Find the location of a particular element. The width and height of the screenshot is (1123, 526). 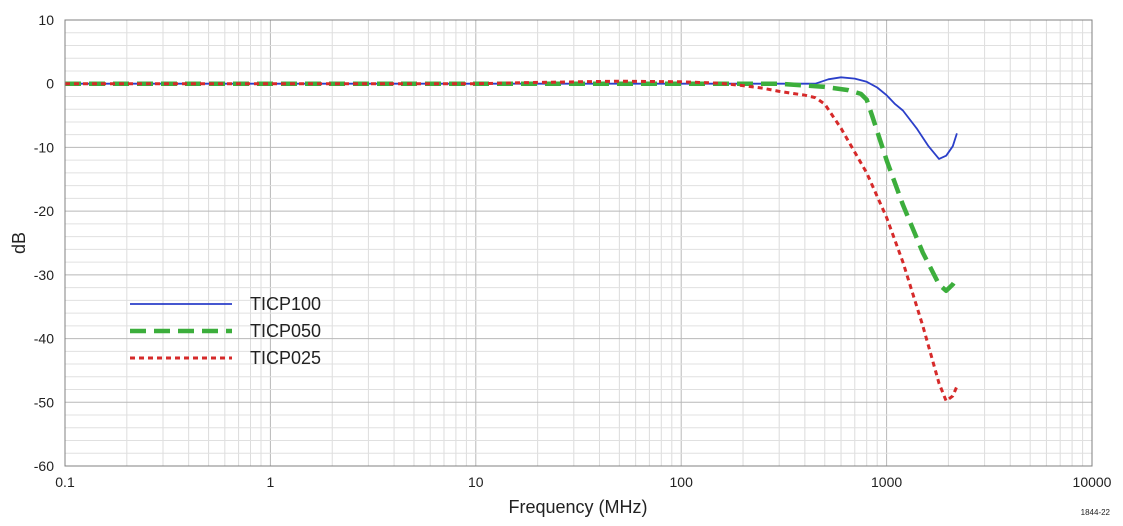

legend-label-ticp050: TICP050 is located at coordinates (285, 331).